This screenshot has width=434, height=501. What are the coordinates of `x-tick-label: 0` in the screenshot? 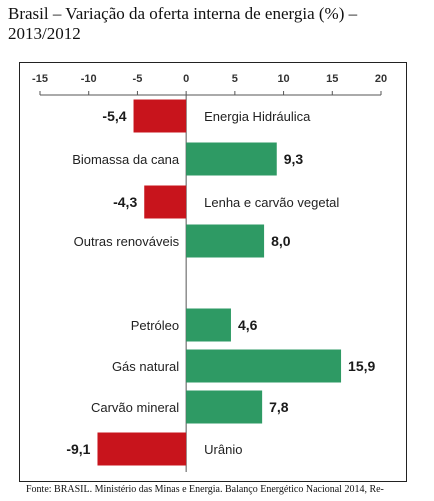 It's located at (186, 79).